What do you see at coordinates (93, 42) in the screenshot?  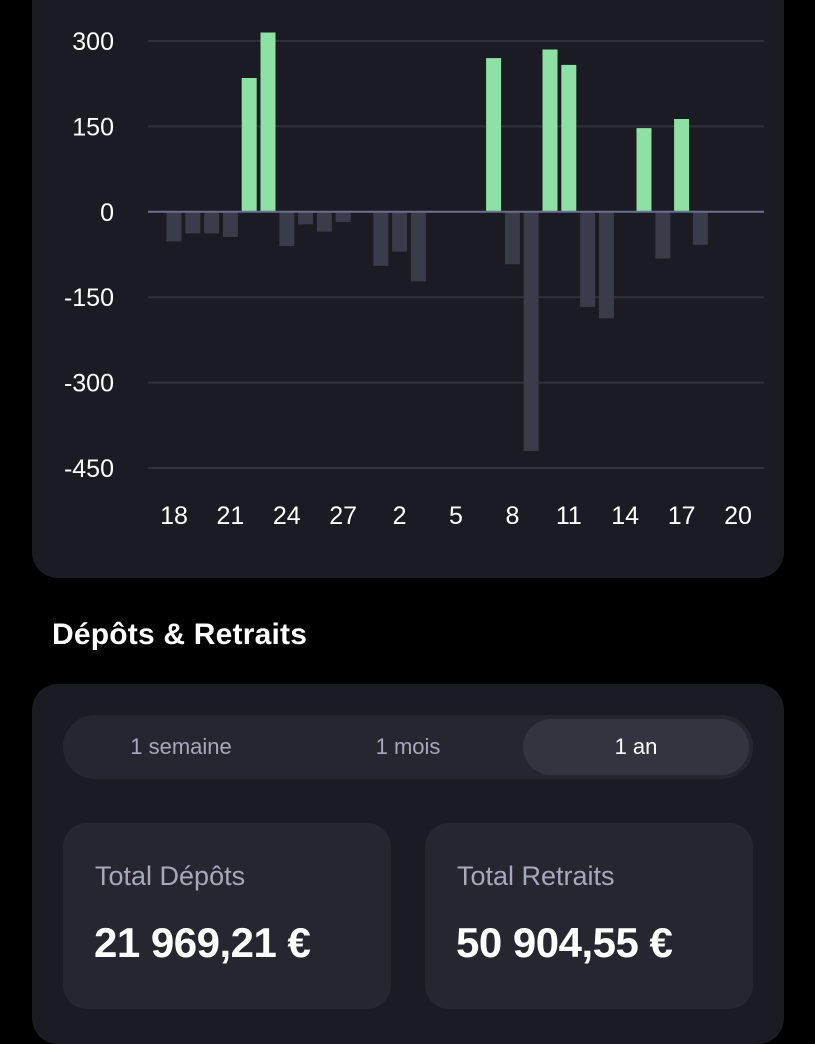 I see `y-tick-label: 300` at bounding box center [93, 42].